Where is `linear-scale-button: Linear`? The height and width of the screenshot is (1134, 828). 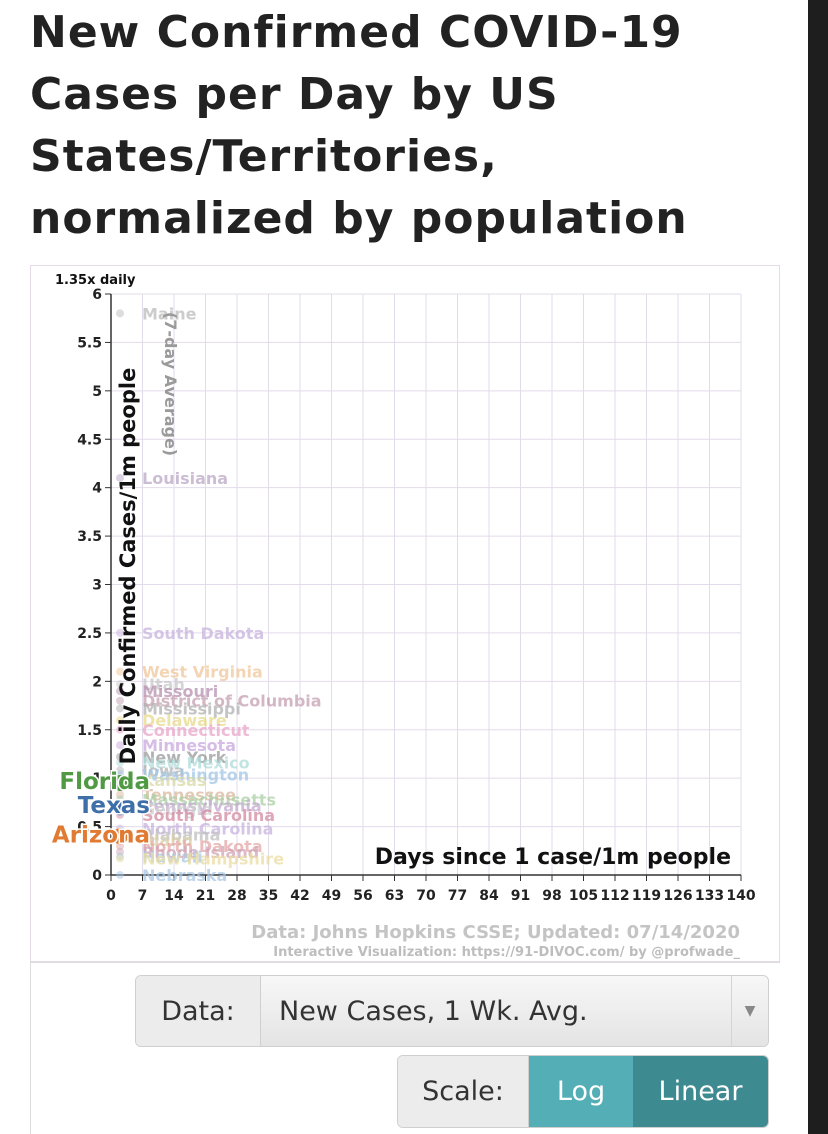 linear-scale-button: Linear is located at coordinates (700, 1091).